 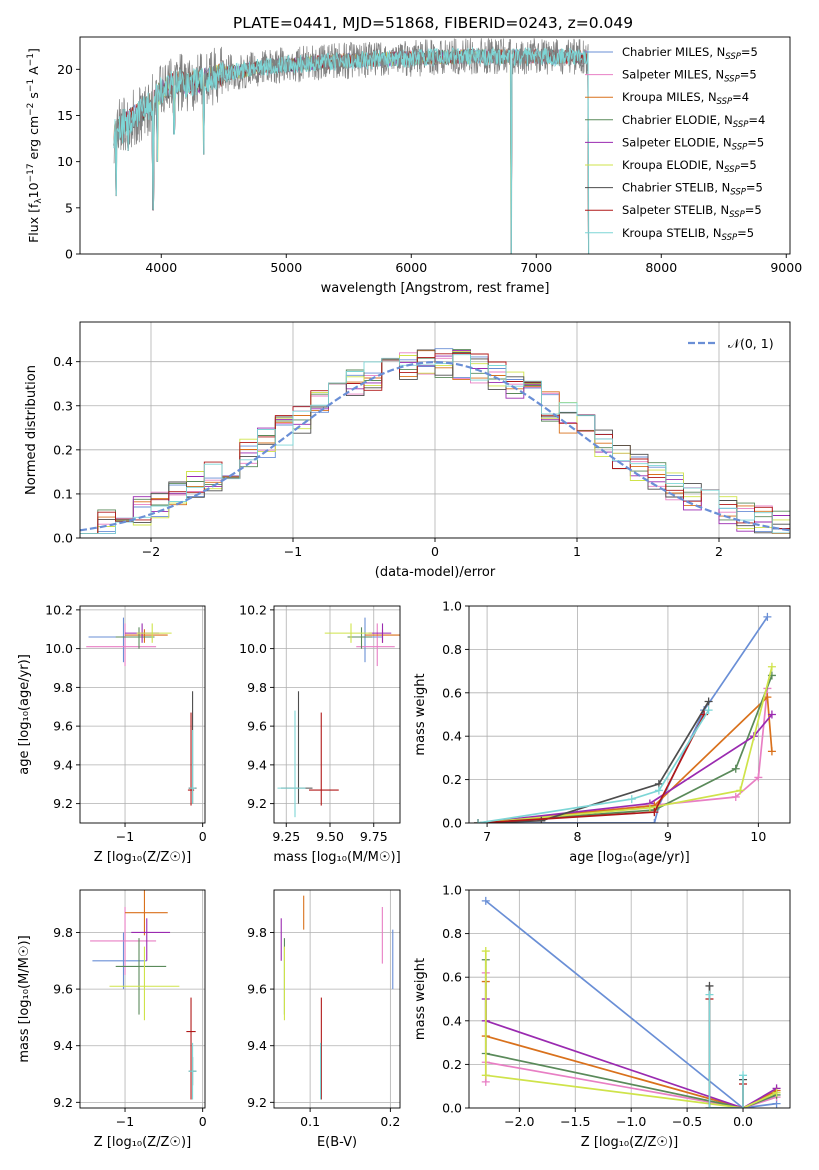 I want to click on x-tick-label: 4000, so click(x=161, y=267).